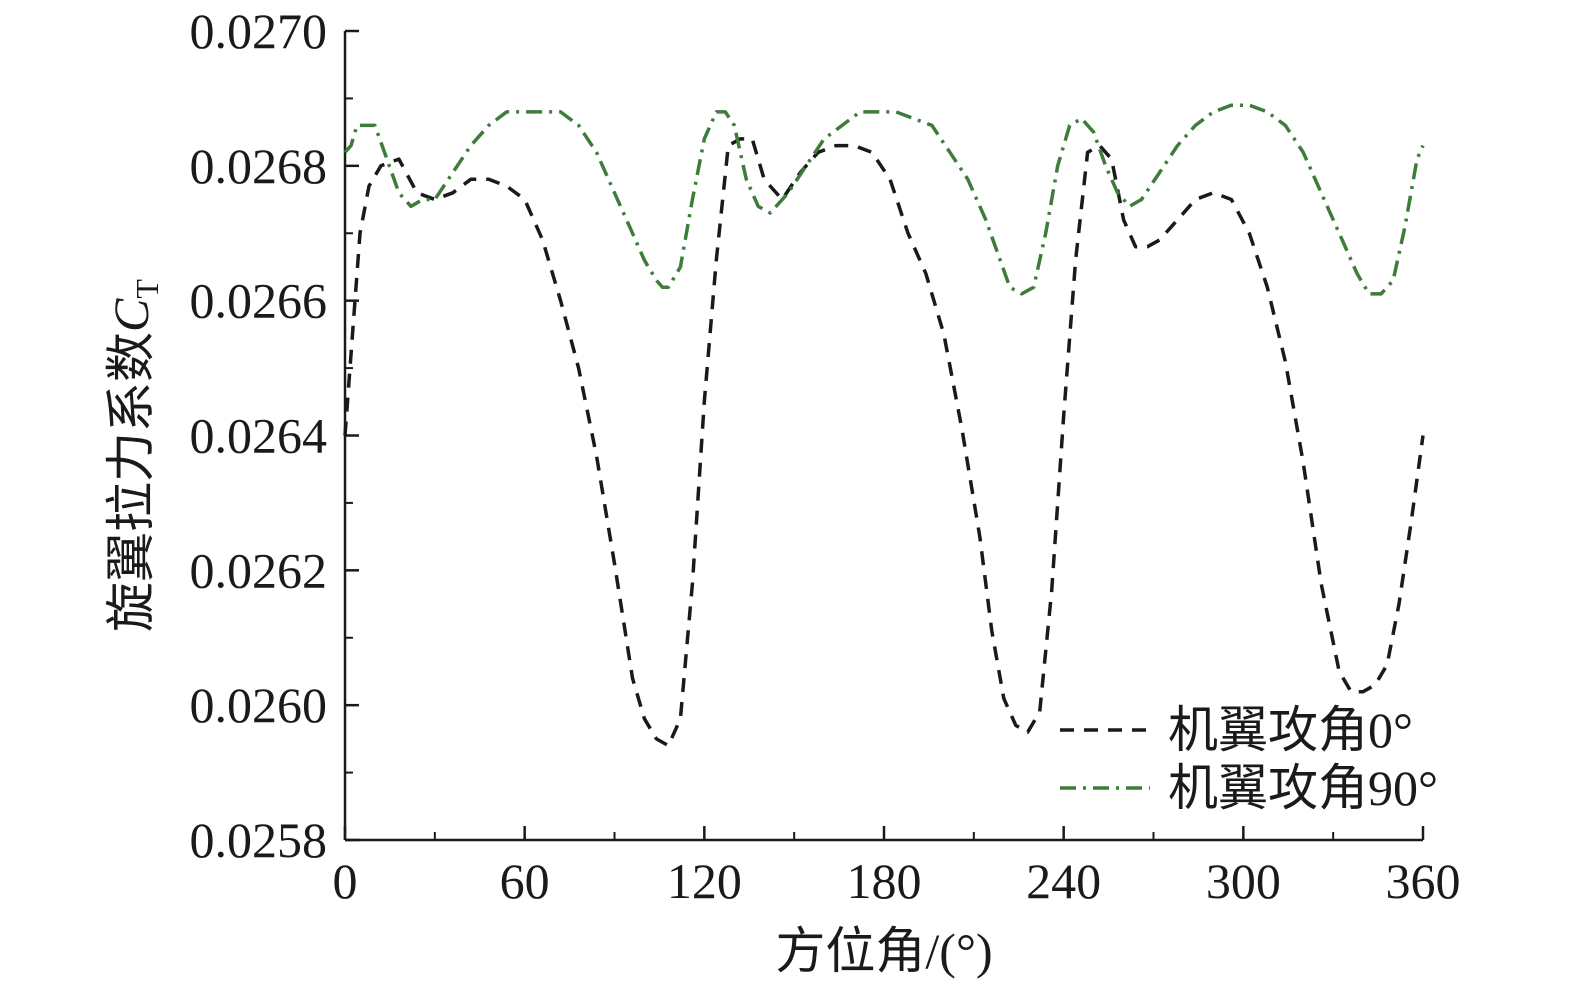 Image resolution: width=1575 pixels, height=988 pixels. I want to click on y-tick-label: 0.0270, so click(259, 31).